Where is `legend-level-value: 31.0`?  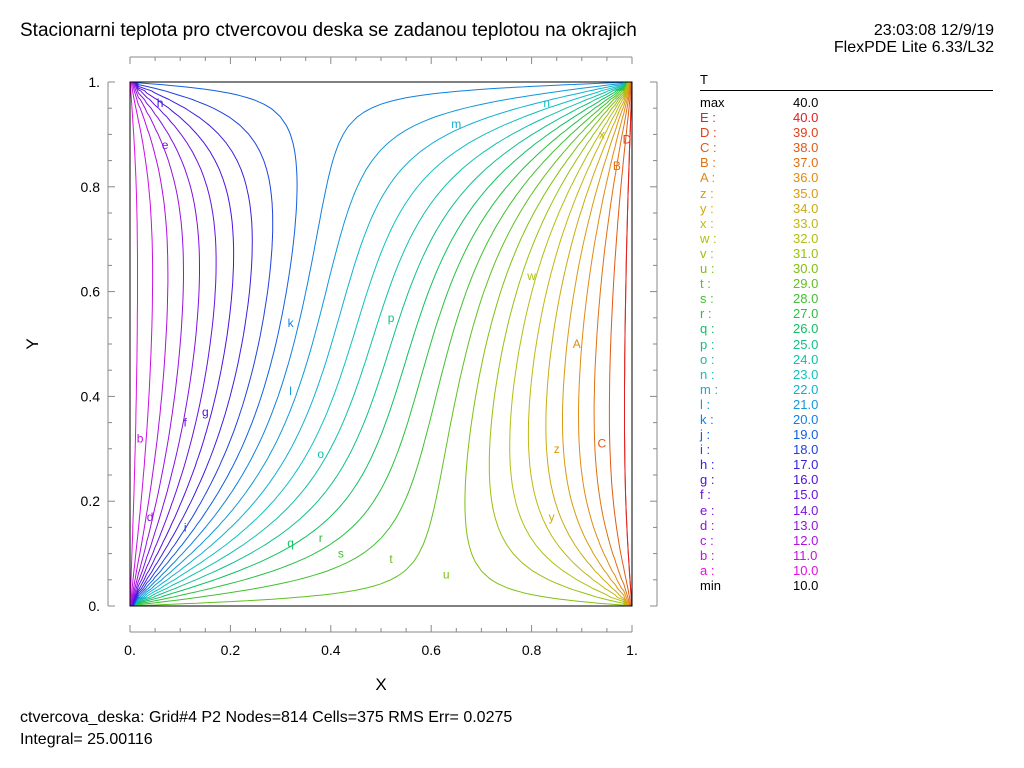
legend-level-value: 31.0 is located at coordinates (806, 253).